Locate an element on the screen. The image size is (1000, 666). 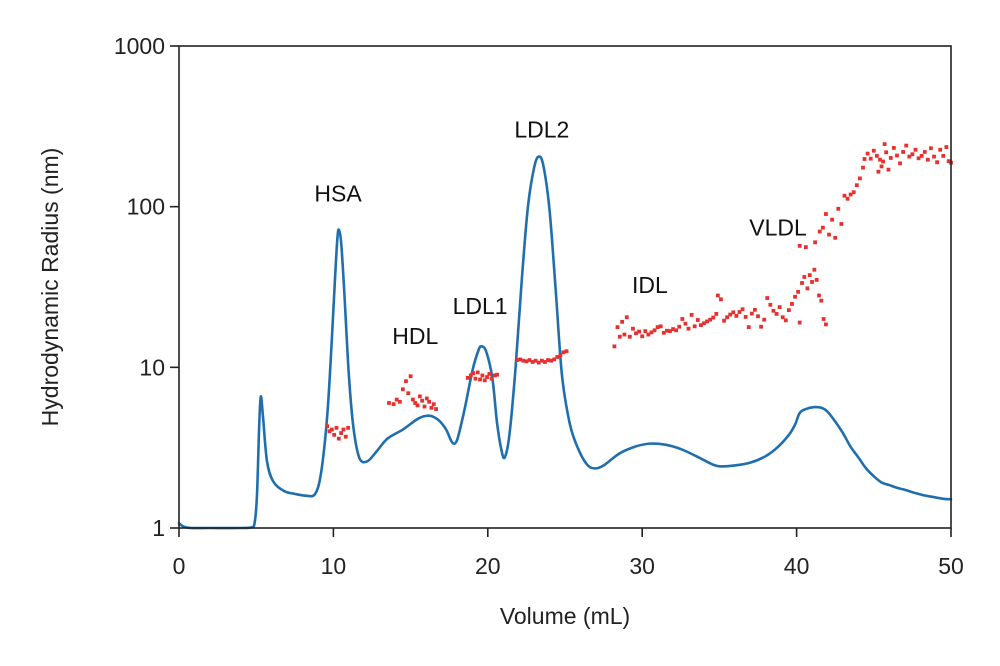
x-tick-label: 0 is located at coordinates (179, 566).